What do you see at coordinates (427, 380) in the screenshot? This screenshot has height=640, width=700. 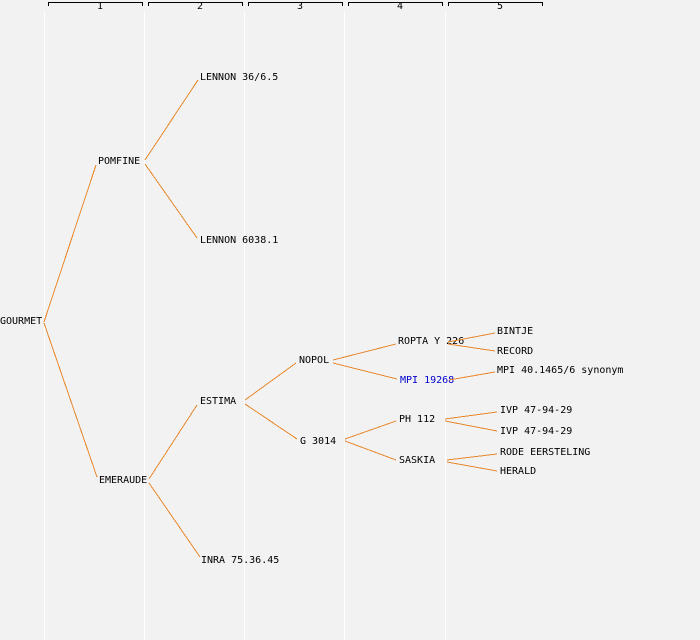 I see `tree-node-mpi-19268: MPI 19268` at bounding box center [427, 380].